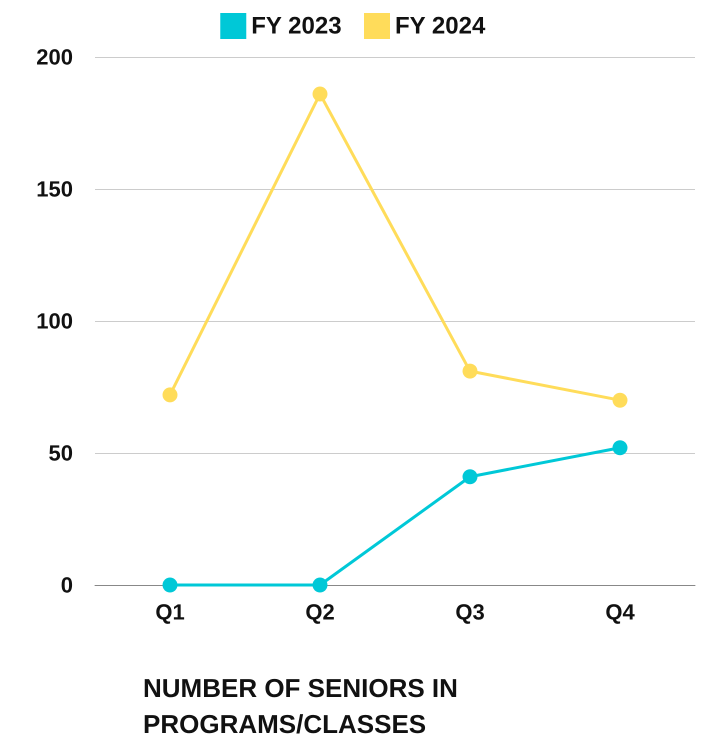 This screenshot has height=750, width=706. I want to click on x-tick-label: Q3, so click(470, 612).